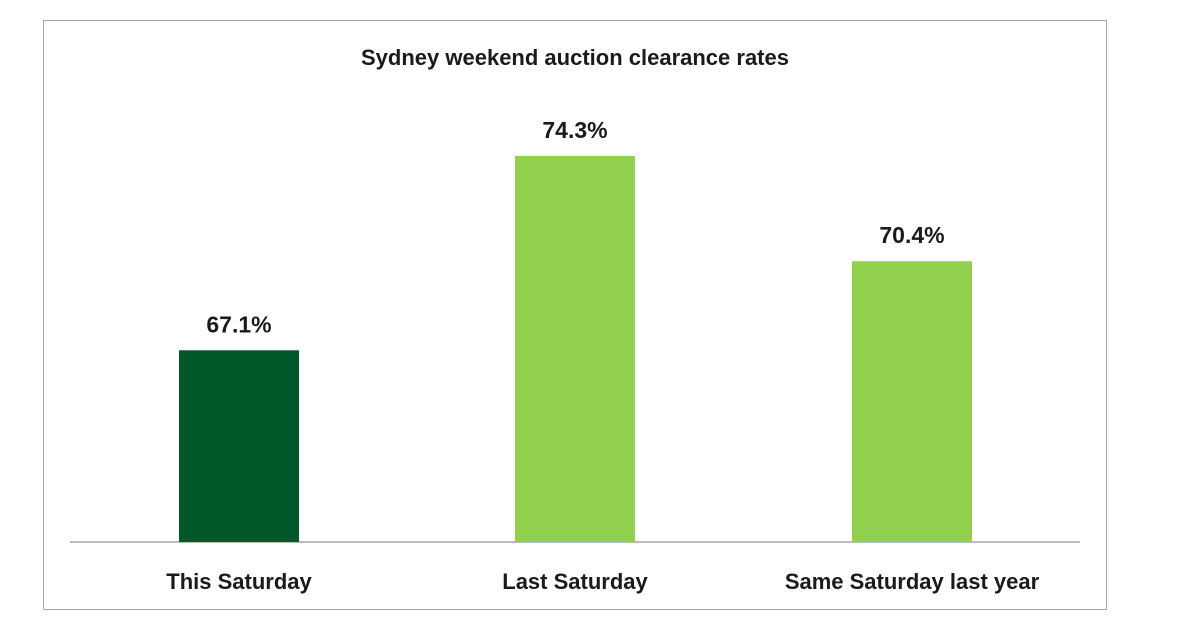 The height and width of the screenshot is (630, 1200). Describe the element at coordinates (238, 324) in the screenshot. I see `data-label-1: 67.1%` at that location.